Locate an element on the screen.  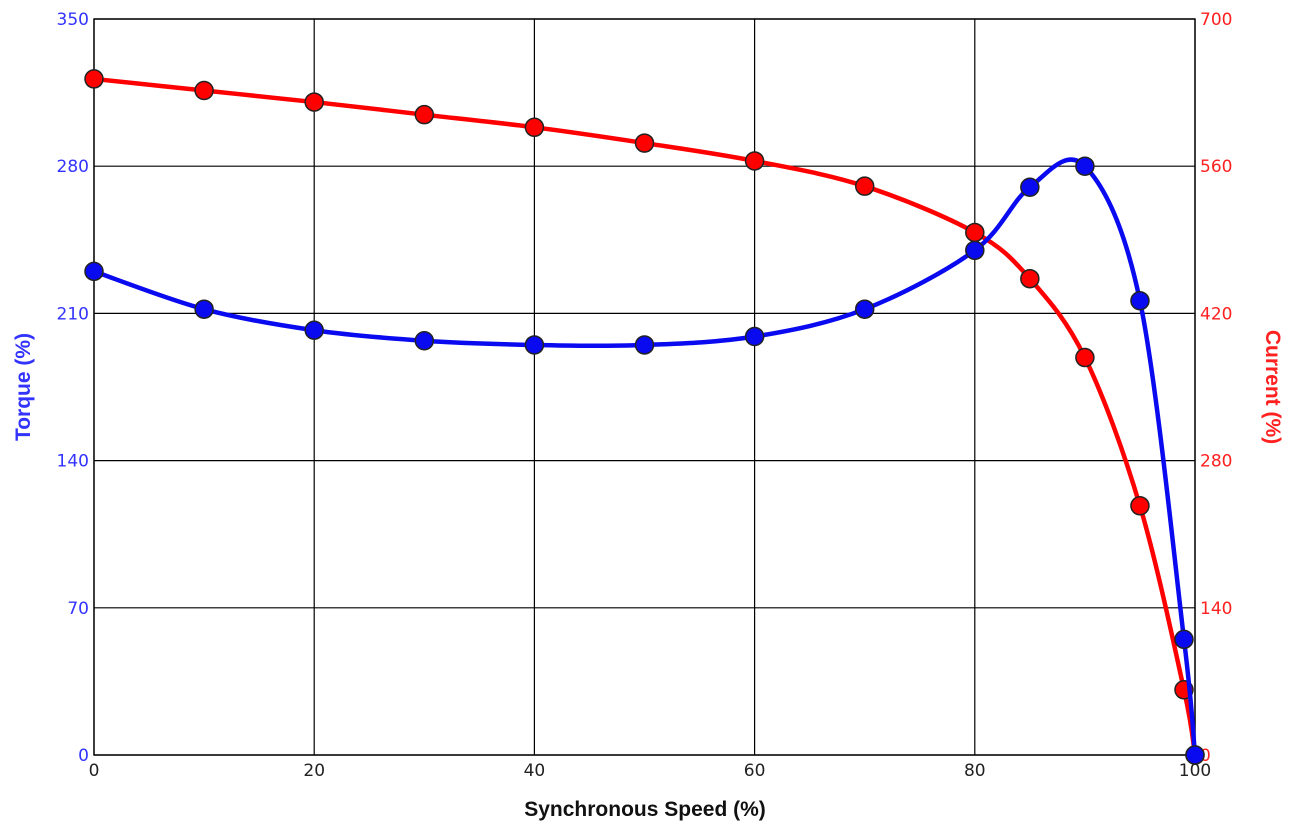
left-tick-label: 350 is located at coordinates (73, 20).